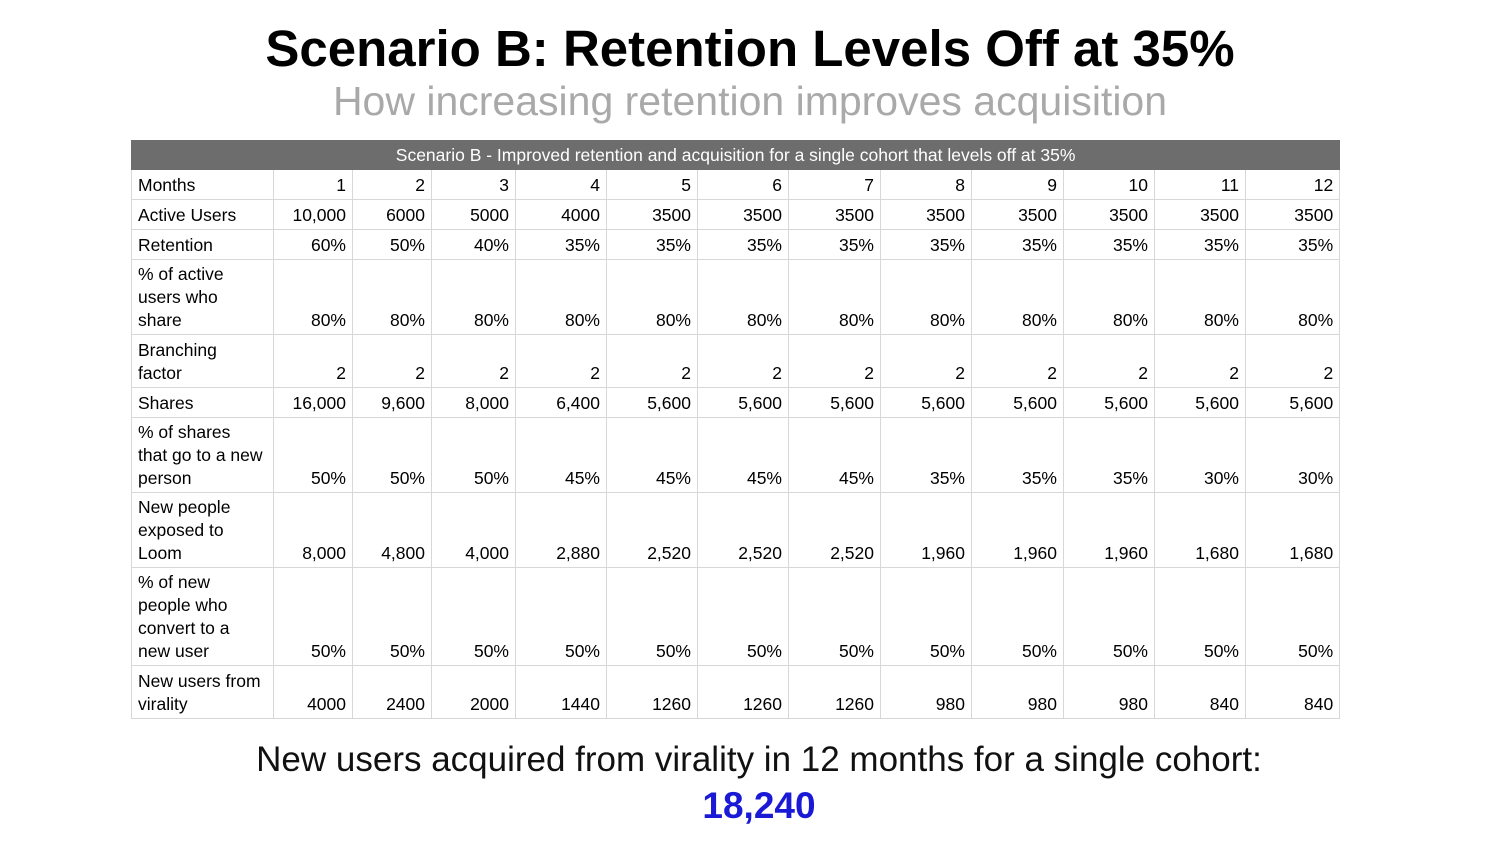  I want to click on row-label-line: Months, so click(167, 185).